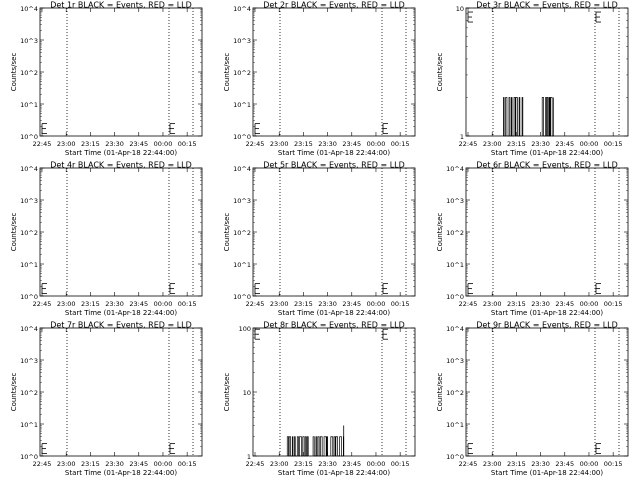 The image size is (640, 480). Describe the element at coordinates (121, 165) in the screenshot. I see `chart-title: Det 4r BLACK = Events, RED = LLD` at that location.